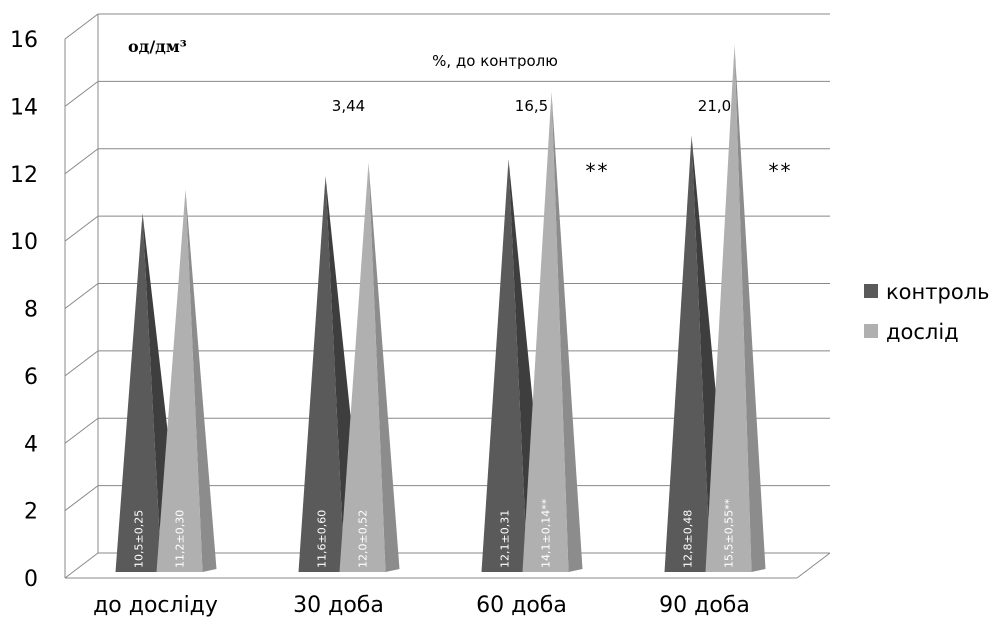 The width and height of the screenshot is (998, 625). What do you see at coordinates (338, 605) in the screenshot?
I see `x-category-label: 30 доба` at bounding box center [338, 605].